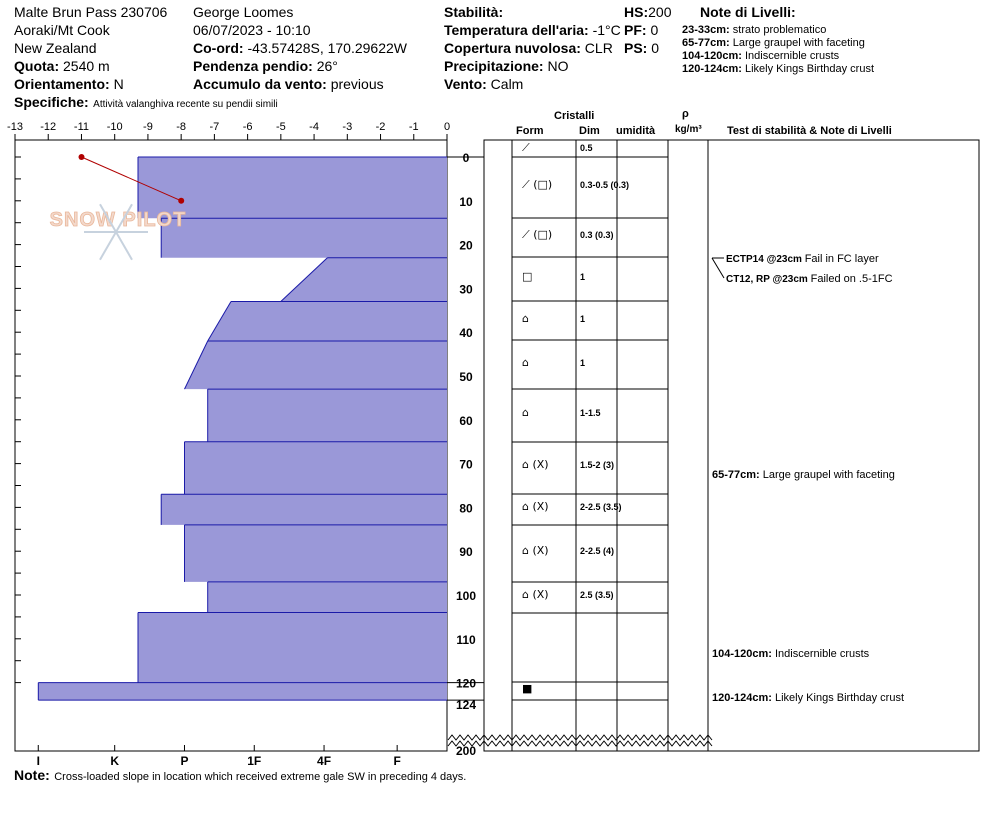 This screenshot has height=840, width=994. What do you see at coordinates (706, 30) in the screenshot?
I see `note-range: 23-33cm:` at bounding box center [706, 30].